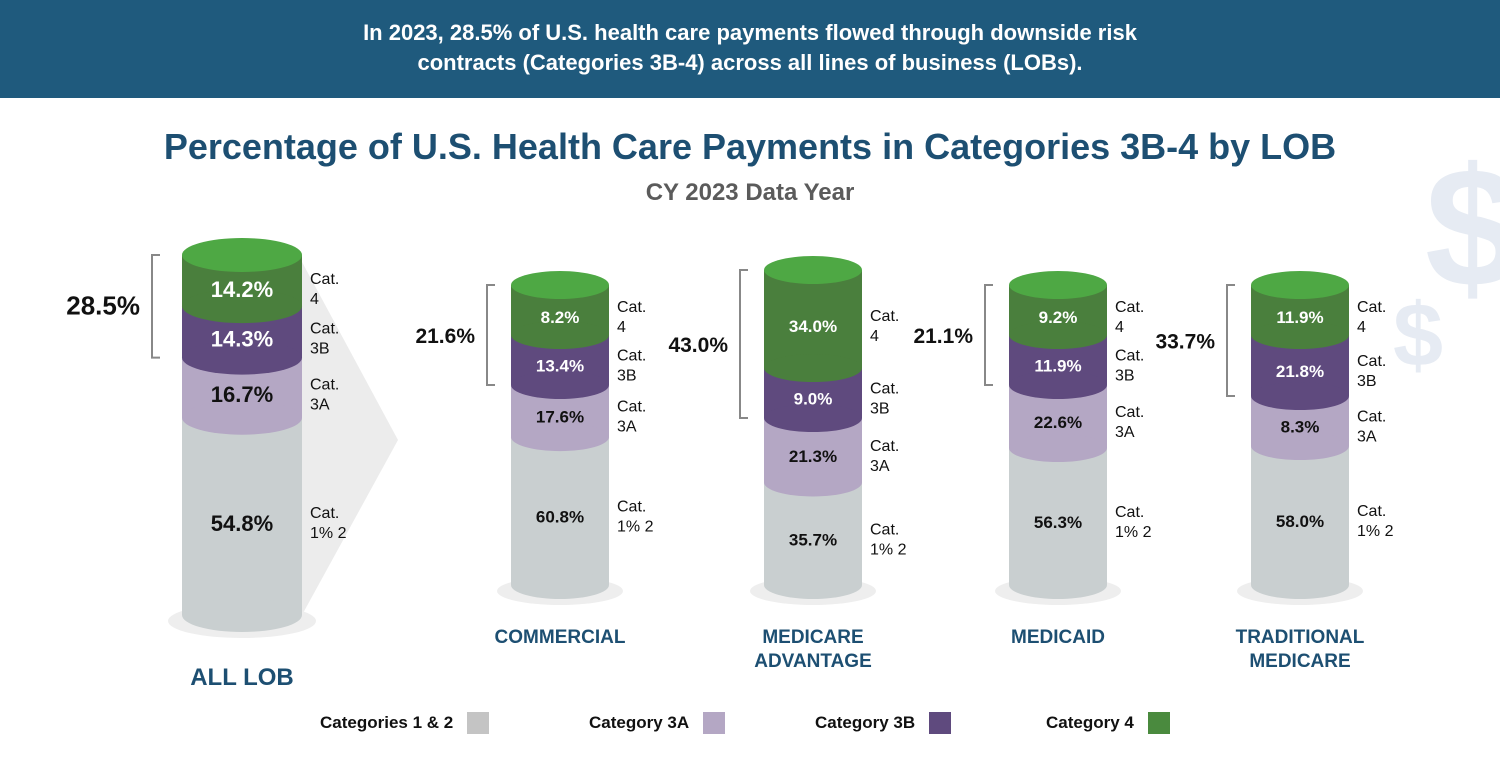 Image resolution: width=1500 pixels, height=757 pixels. I want to click on value-label: 21.3%, so click(813, 456).